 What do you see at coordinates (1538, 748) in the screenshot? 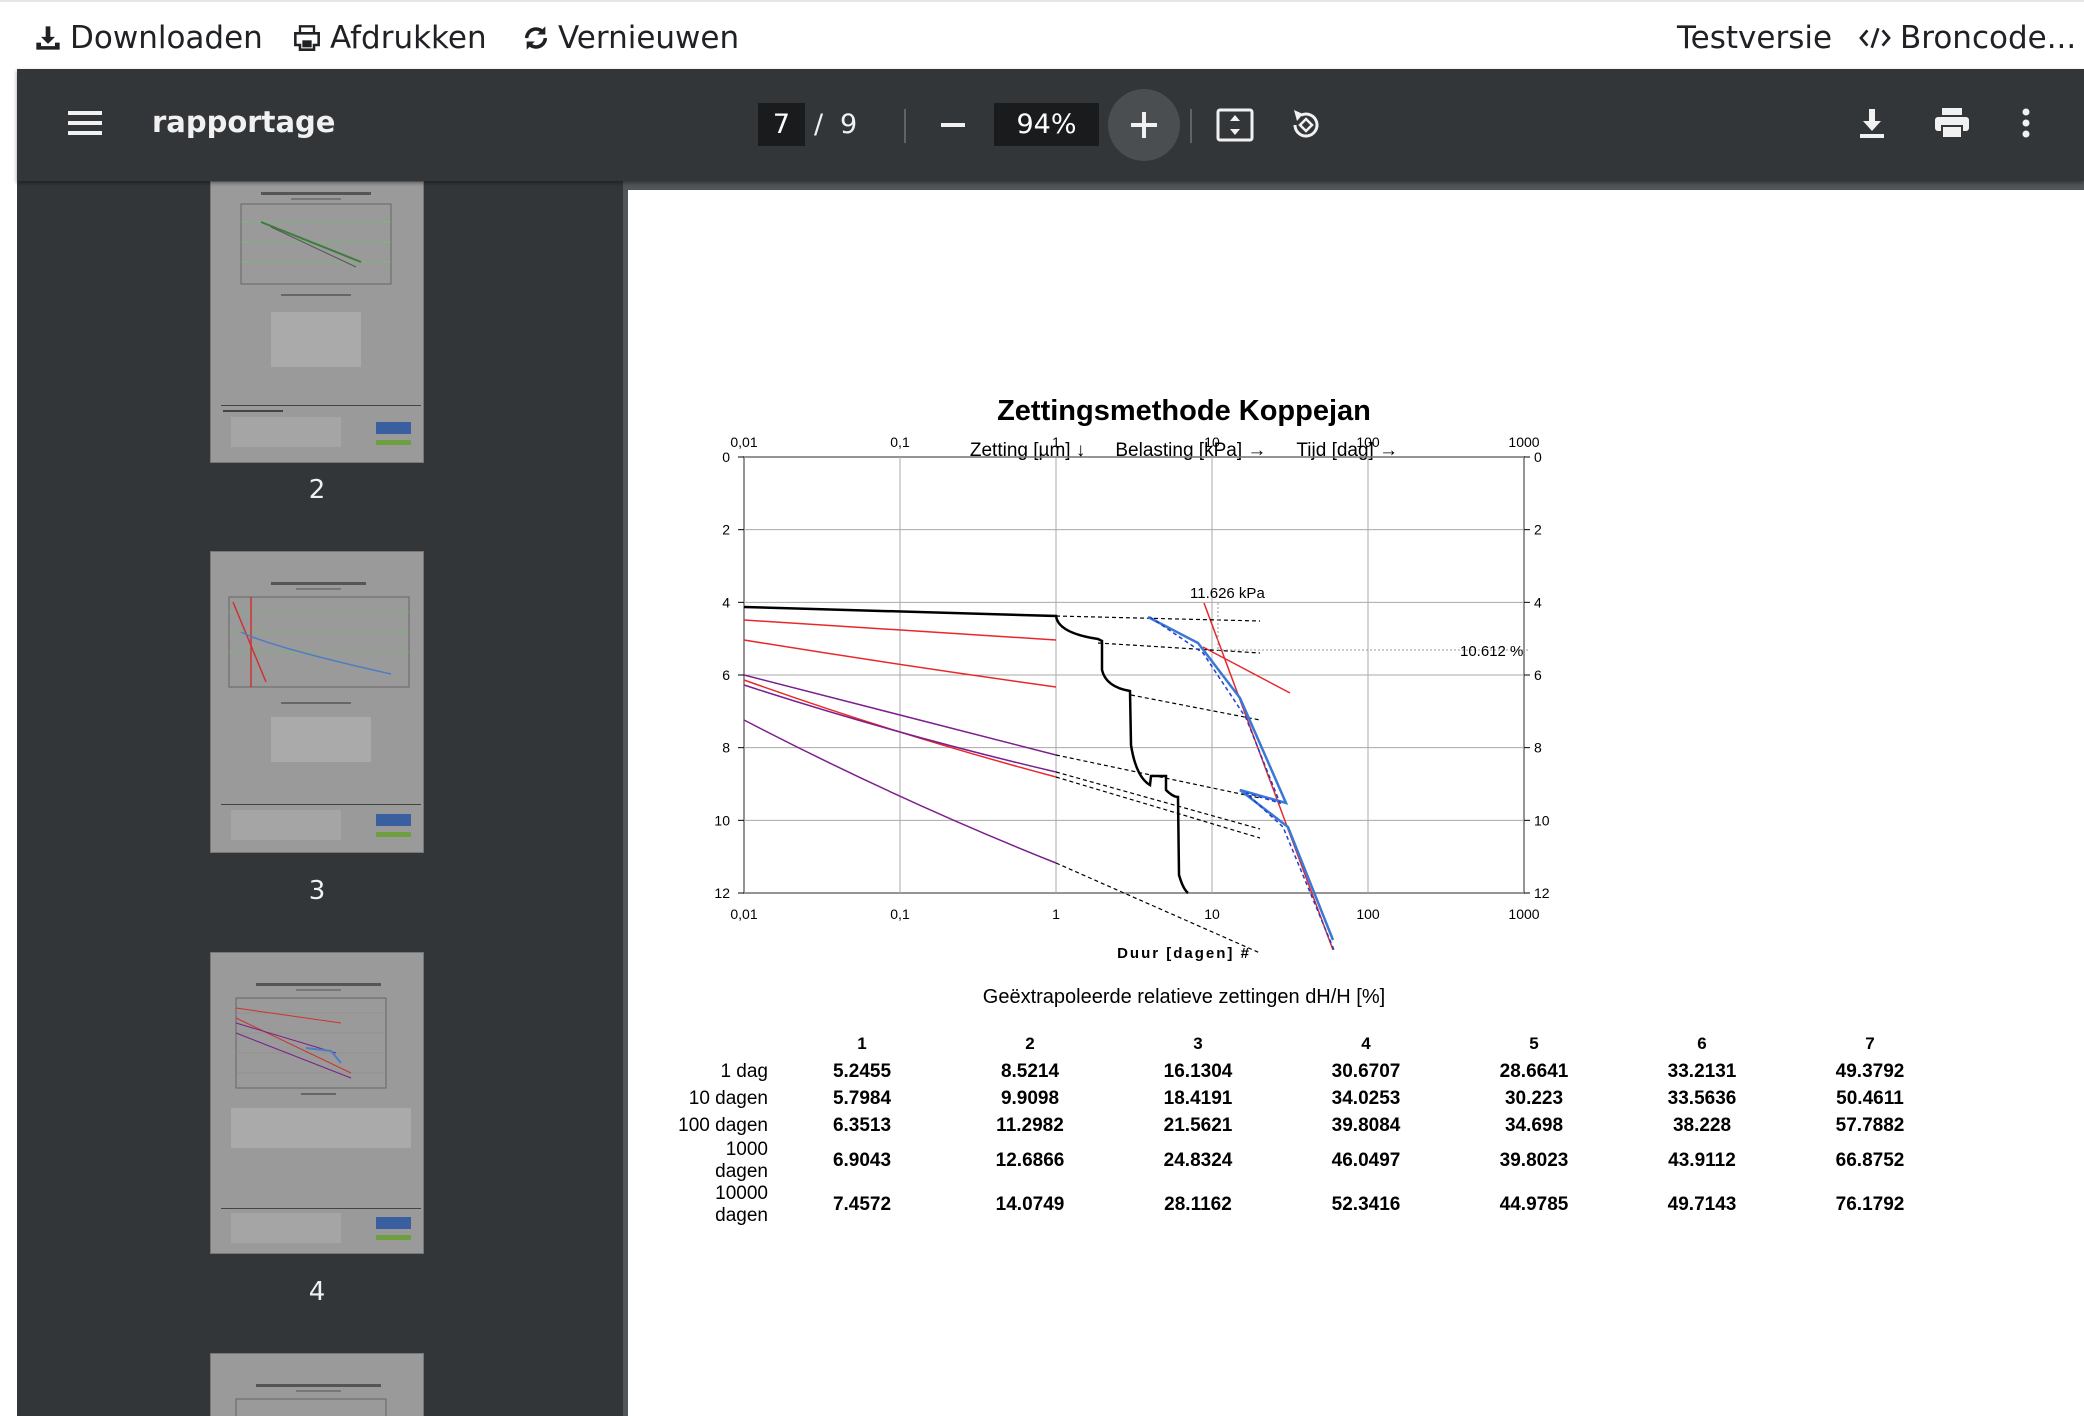
I see `y-tick-label-right: 8` at bounding box center [1538, 748].